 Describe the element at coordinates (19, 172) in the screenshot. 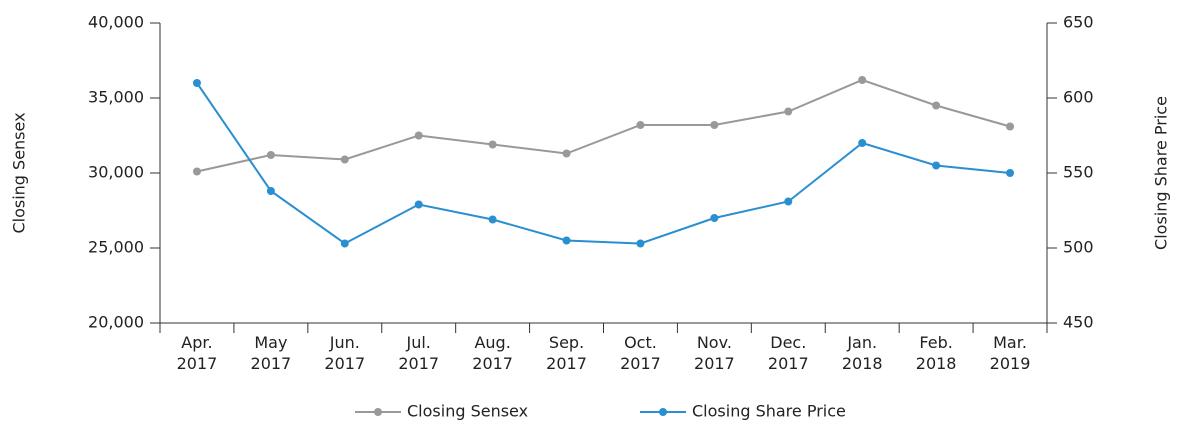

I see `y-axis-title: Closing Sensex` at that location.